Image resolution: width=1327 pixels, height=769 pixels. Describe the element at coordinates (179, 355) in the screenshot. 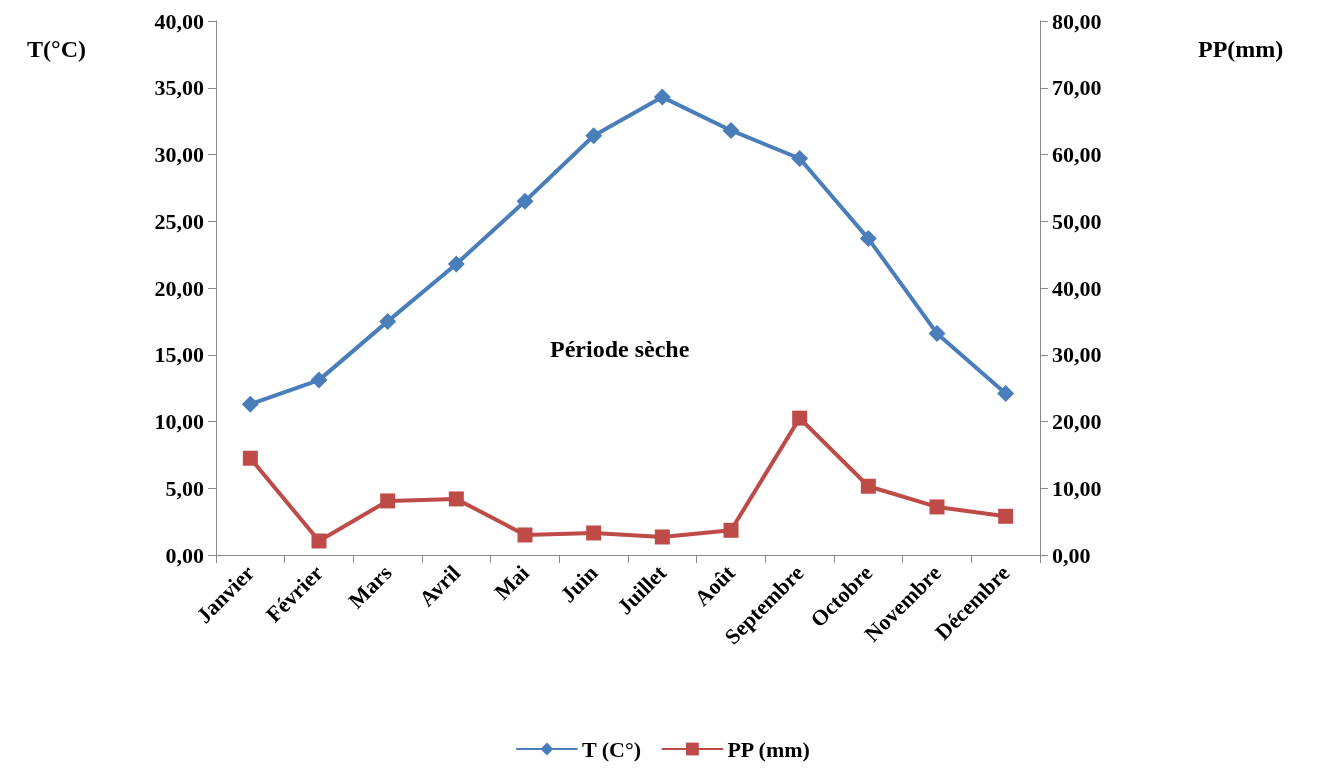

I see `y-tick-label: 15,00` at that location.